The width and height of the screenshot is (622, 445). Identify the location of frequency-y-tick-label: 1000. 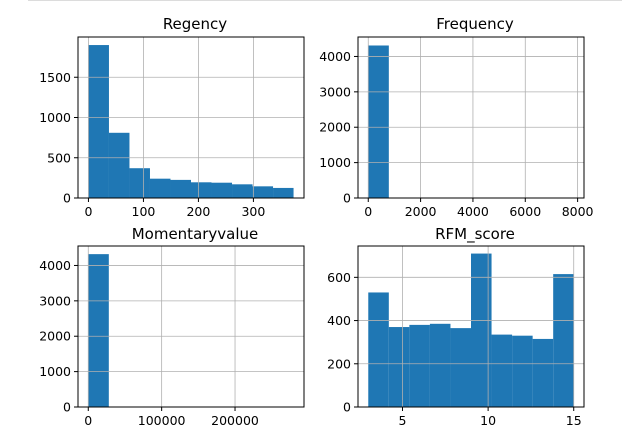
(335, 162).